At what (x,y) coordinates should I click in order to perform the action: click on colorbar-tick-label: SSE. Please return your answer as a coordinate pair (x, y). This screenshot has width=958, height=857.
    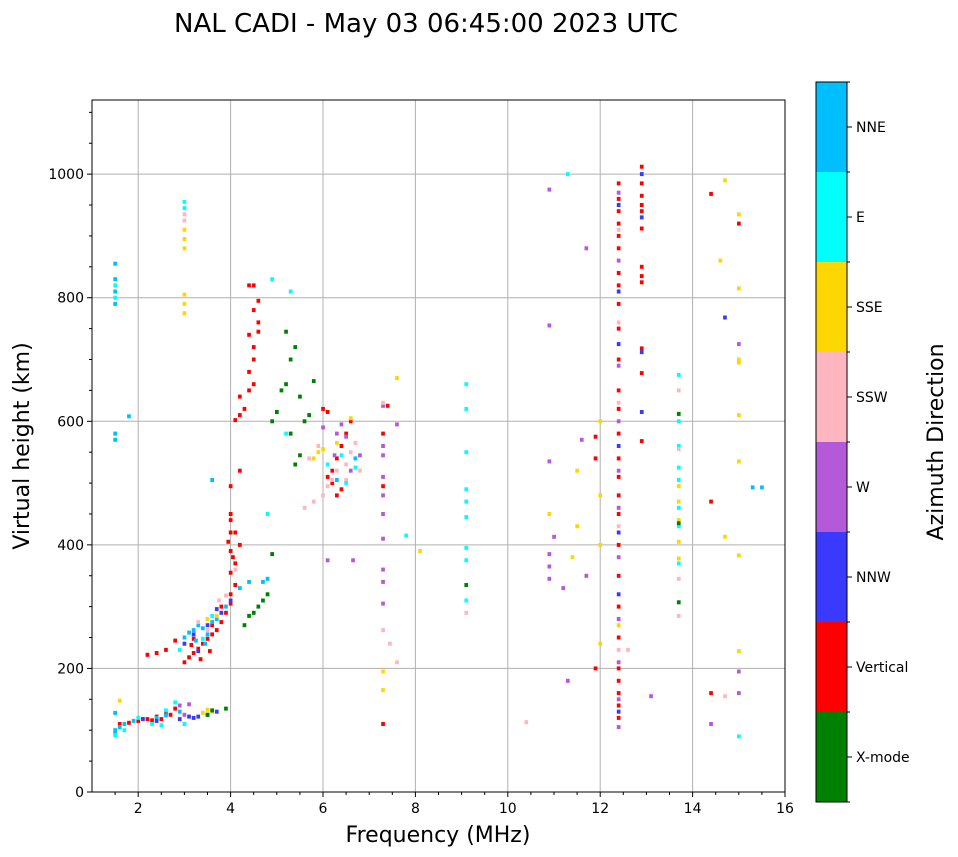
    Looking at the image, I should click on (869, 308).